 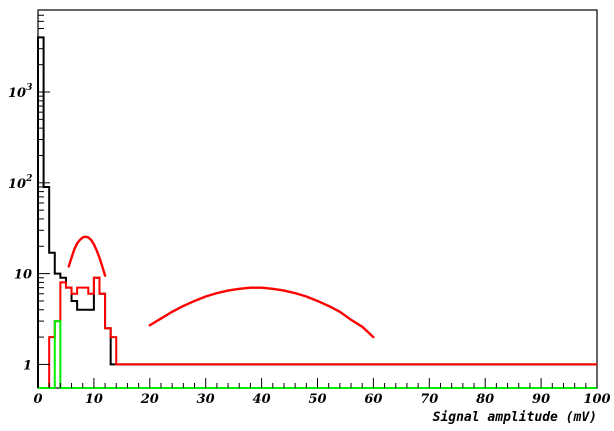 I want to click on series-4-curve, so click(x=261, y=312).